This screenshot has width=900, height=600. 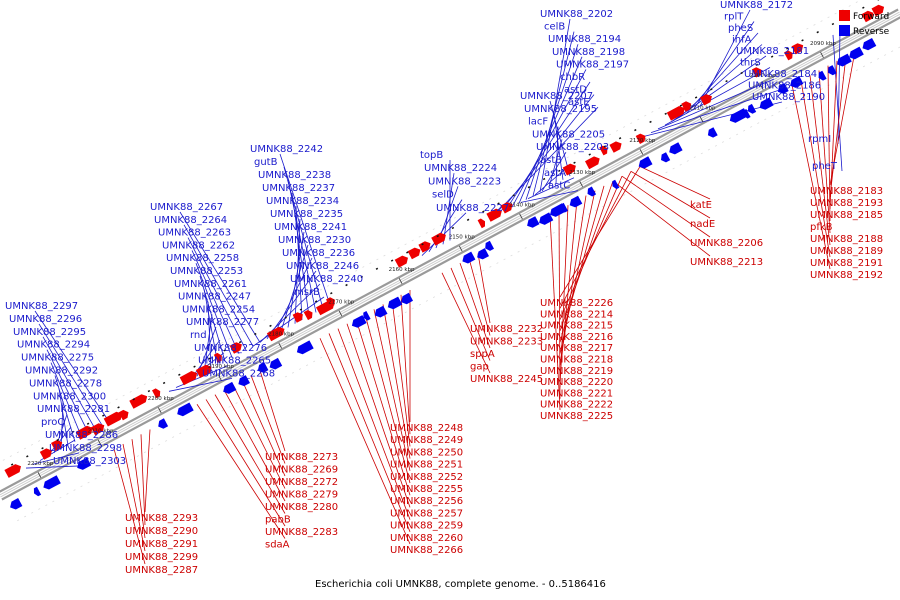 What do you see at coordinates (294, 175) in the screenshot?
I see `reverse-gene-label: UMNK88_2238` at bounding box center [294, 175].